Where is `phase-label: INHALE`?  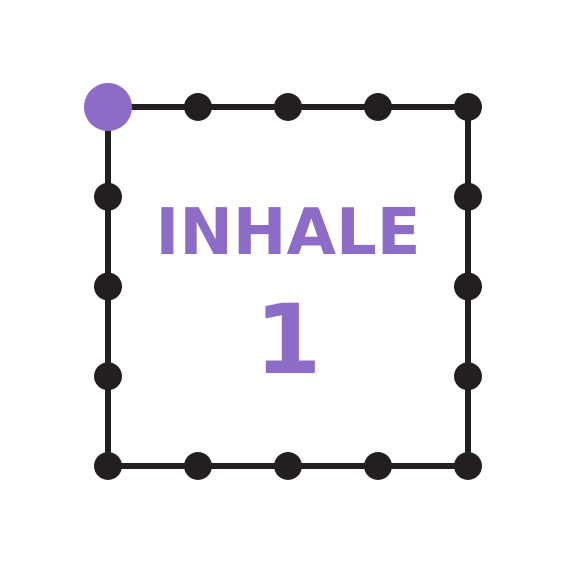 phase-label: INHALE is located at coordinates (288, 233).